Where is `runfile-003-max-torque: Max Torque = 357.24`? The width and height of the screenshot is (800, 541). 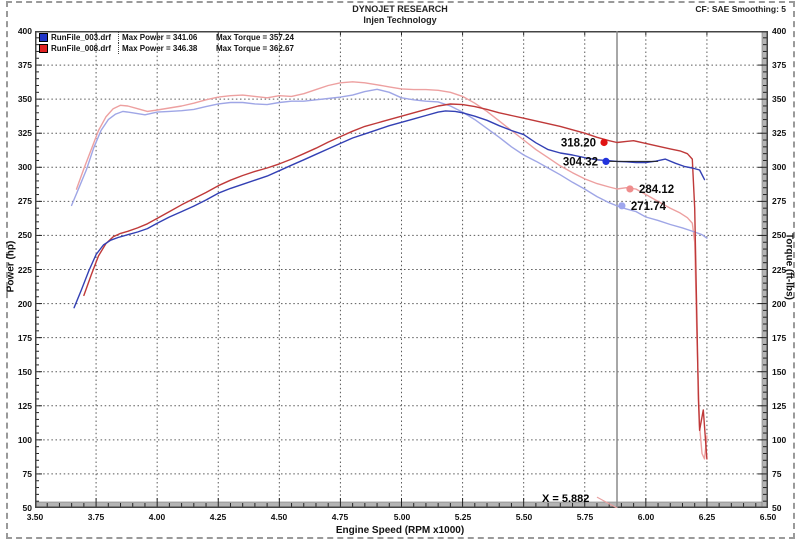
runfile-003-max-torque: Max Torque = 357.24 is located at coordinates (255, 37).